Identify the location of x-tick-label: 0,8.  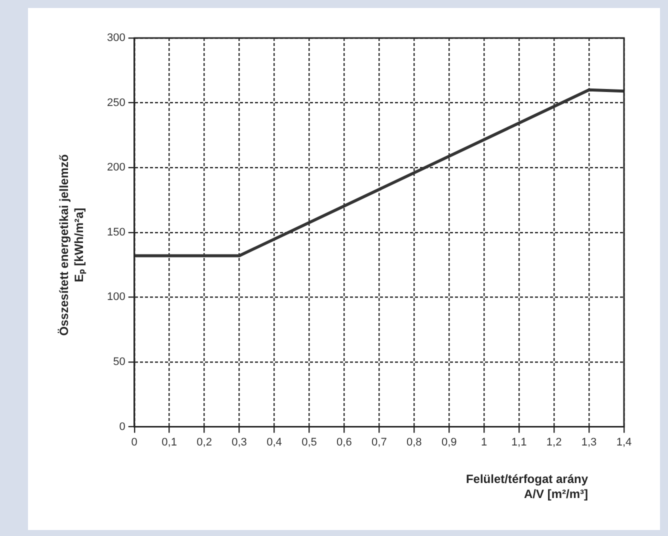
(414, 442).